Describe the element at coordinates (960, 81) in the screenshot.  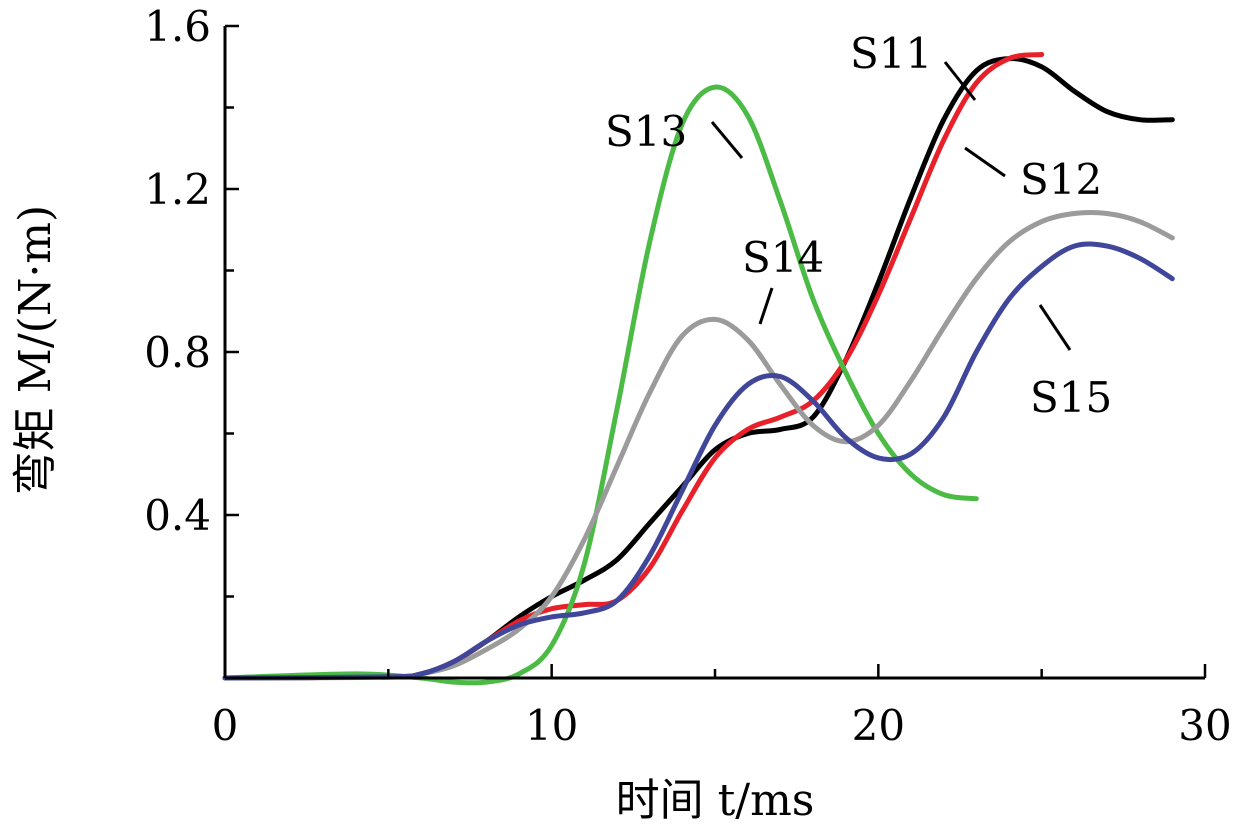
I see `leader-line-s11` at that location.